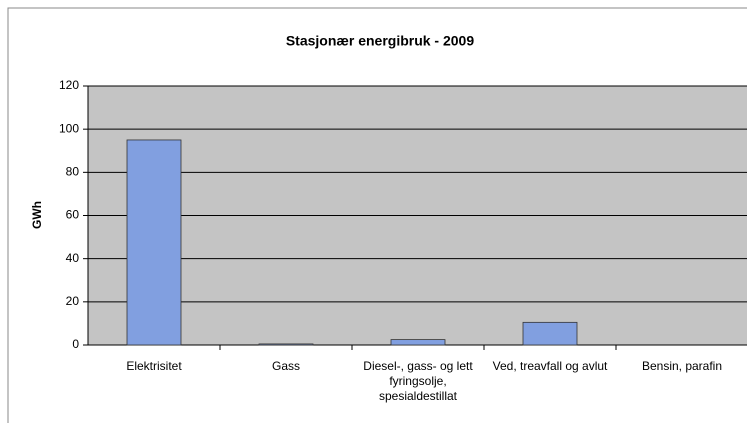 The image size is (747, 423). I want to click on chart-title: Stasjonær energibruk - 2009, so click(380, 41).